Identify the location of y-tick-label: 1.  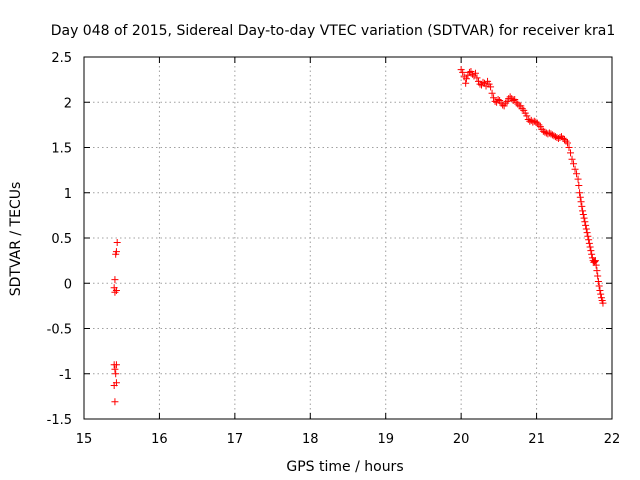
(68, 194).